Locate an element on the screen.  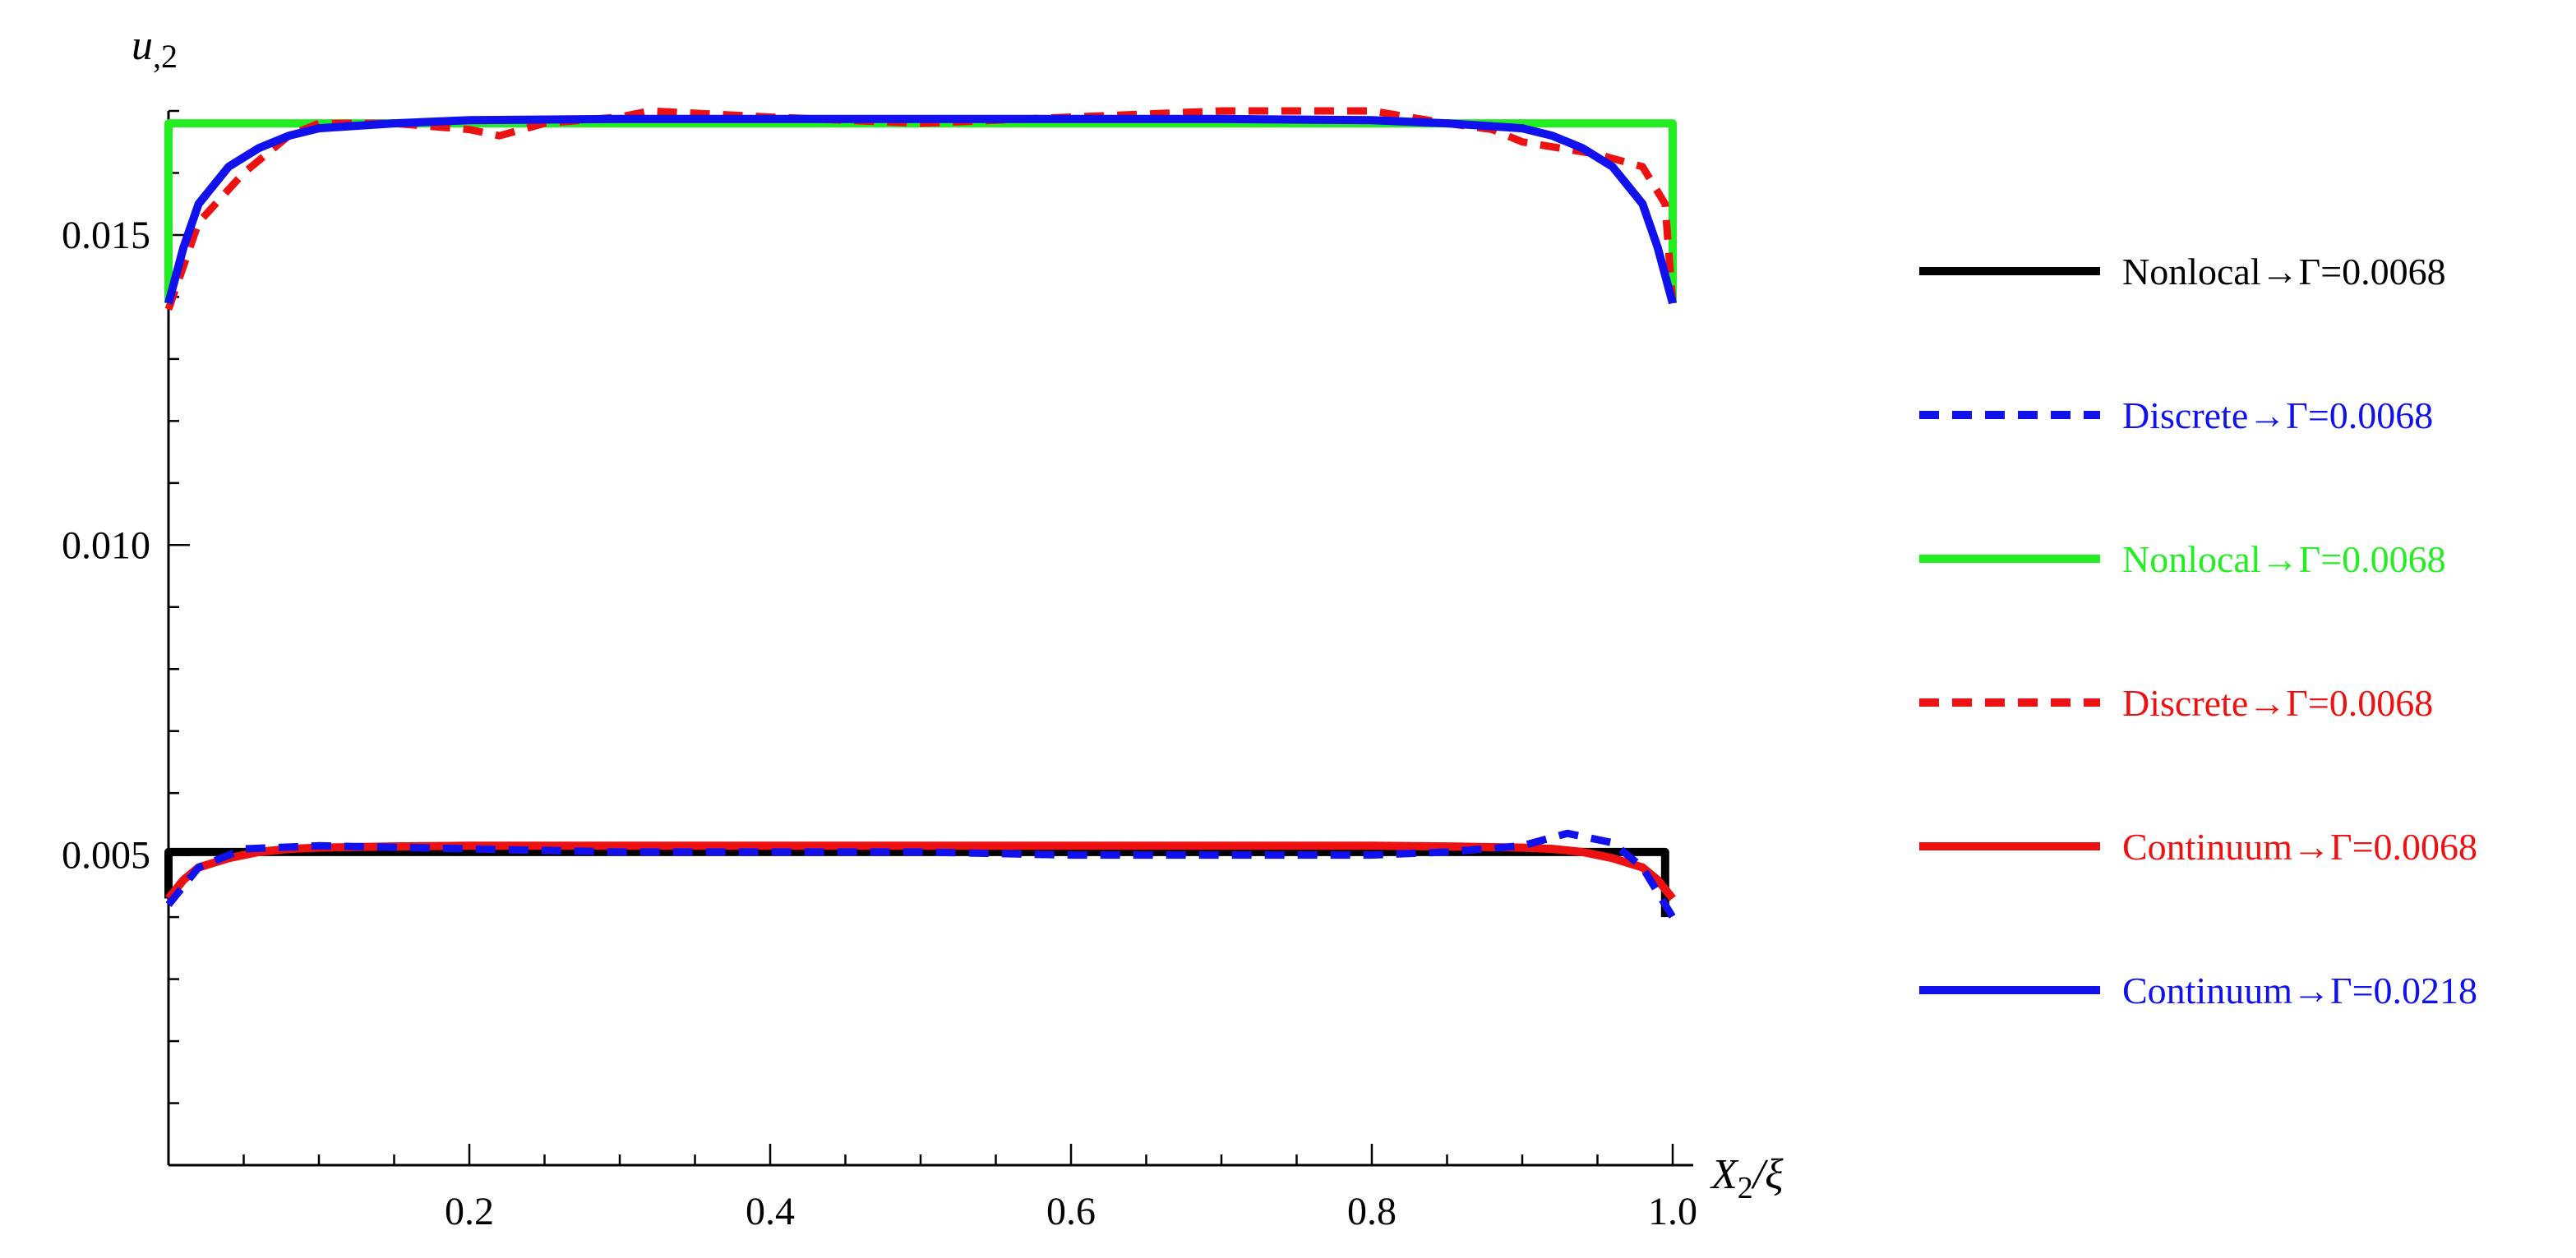
legend-label: Continuum→Γ=0.0068 is located at coordinates (2300, 847).